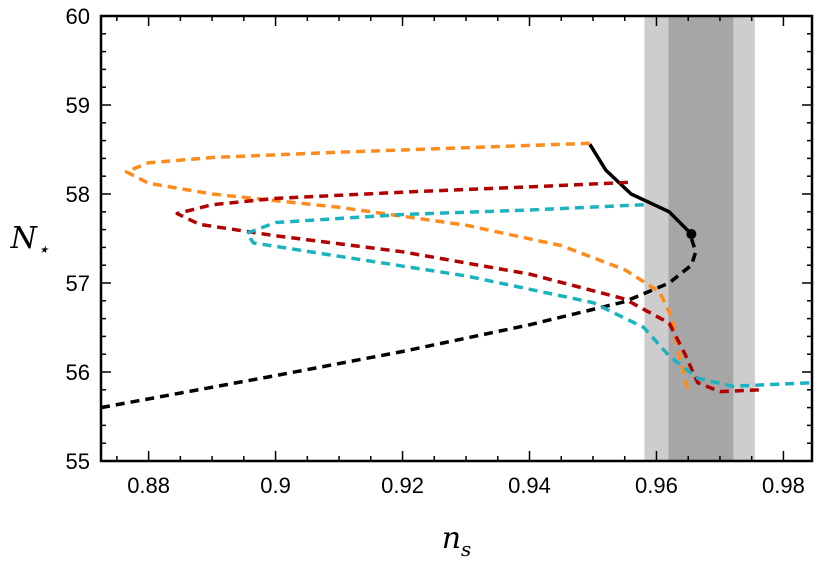  Describe the element at coordinates (43, 249) in the screenshot. I see `y-axis-label-sub: ⋆` at that location.